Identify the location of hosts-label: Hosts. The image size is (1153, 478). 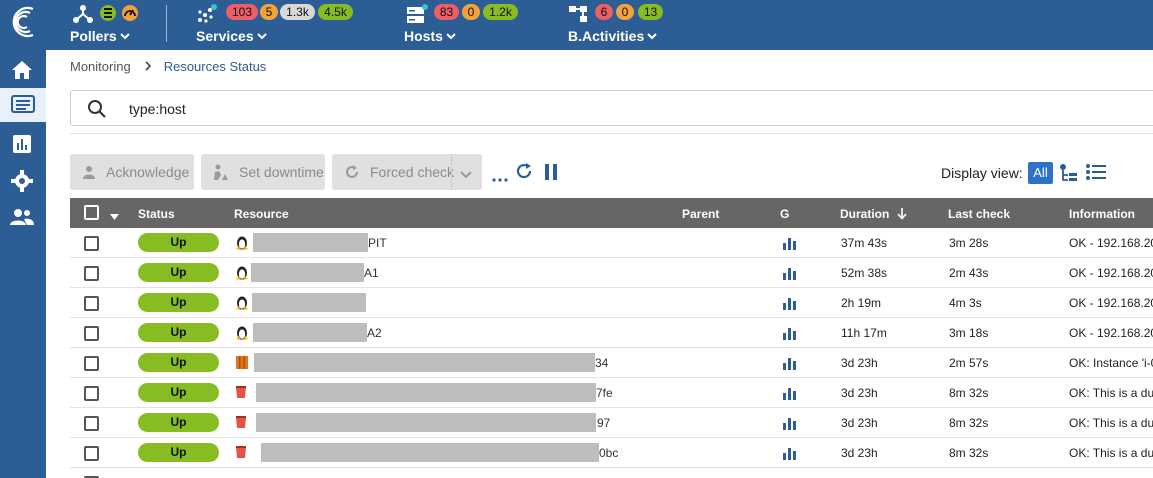
(430, 35).